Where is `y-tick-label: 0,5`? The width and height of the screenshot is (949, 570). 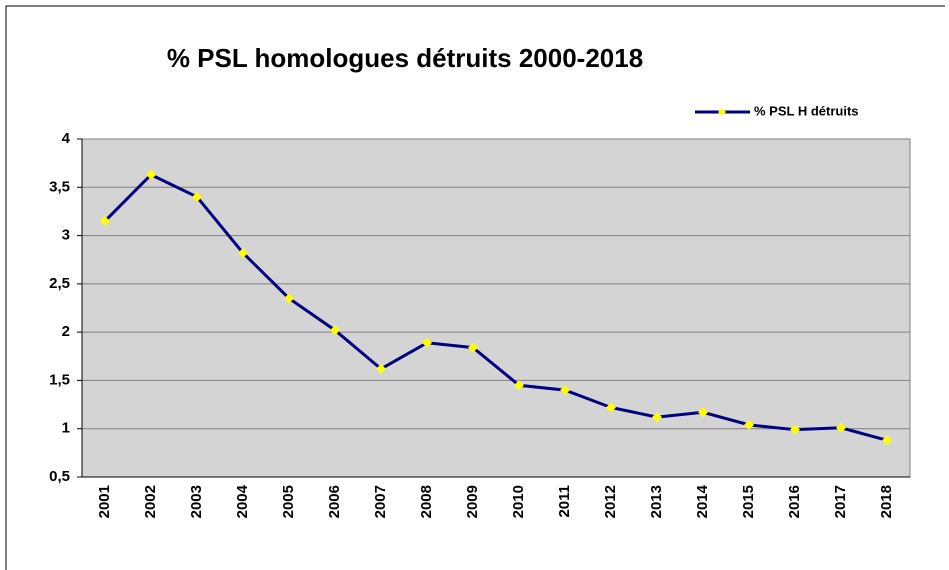
y-tick-label: 0,5 is located at coordinates (59, 476).